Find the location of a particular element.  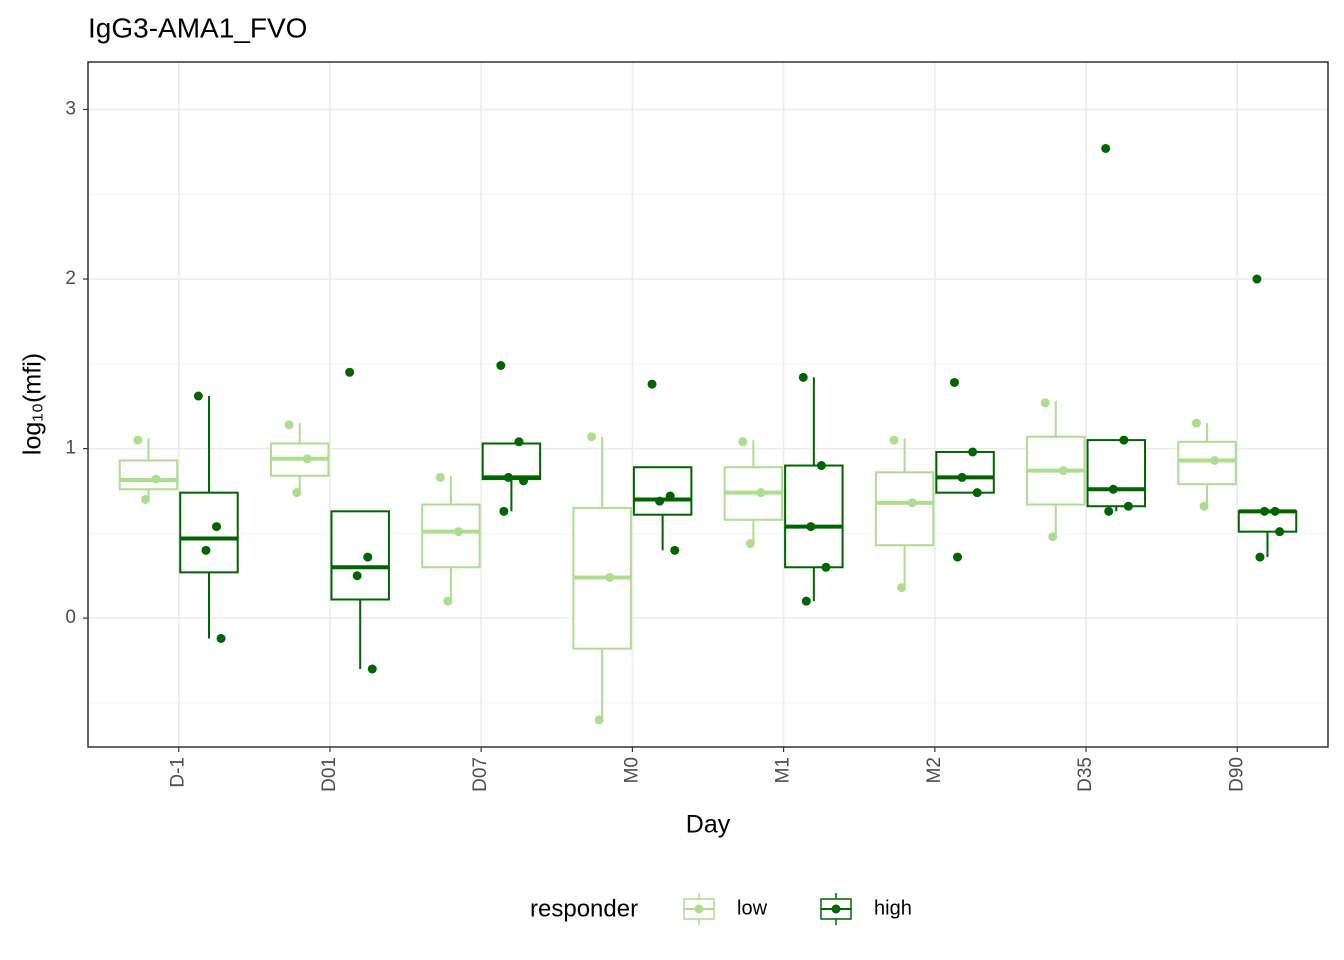

x-tick-label: M0 is located at coordinates (631, 770).